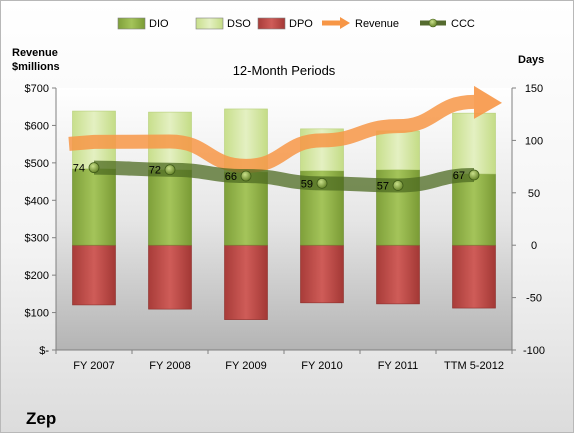  What do you see at coordinates (534, 299) in the screenshot?
I see `right-tick-label: -50` at bounding box center [534, 299].